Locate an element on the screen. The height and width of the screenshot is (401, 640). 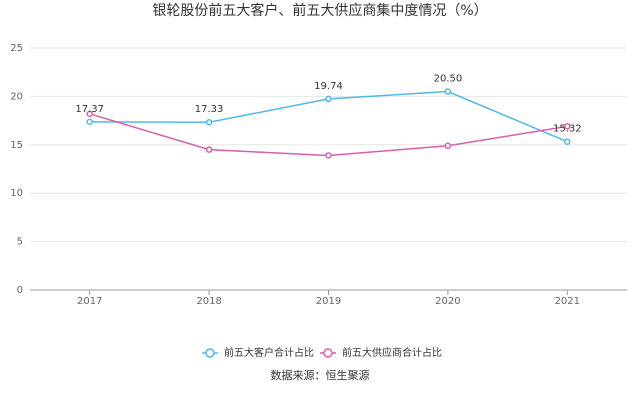
series-layer is located at coordinates (328, 123).